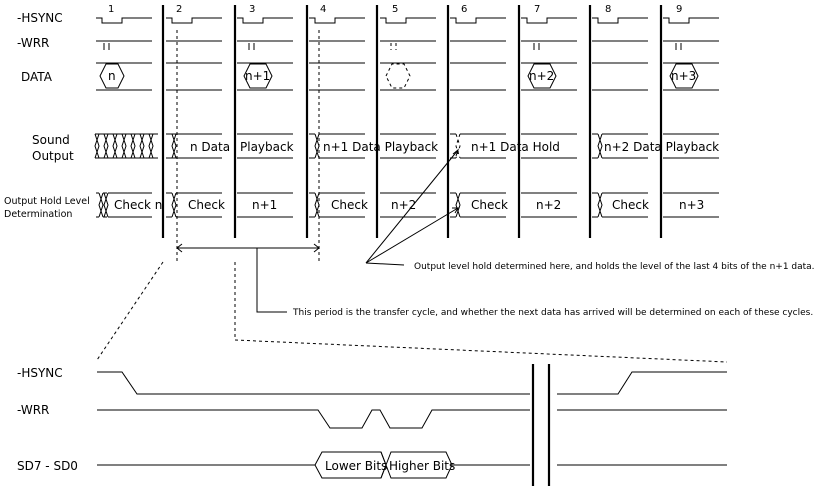  I want to click on cycle-number: 2, so click(179, 9).